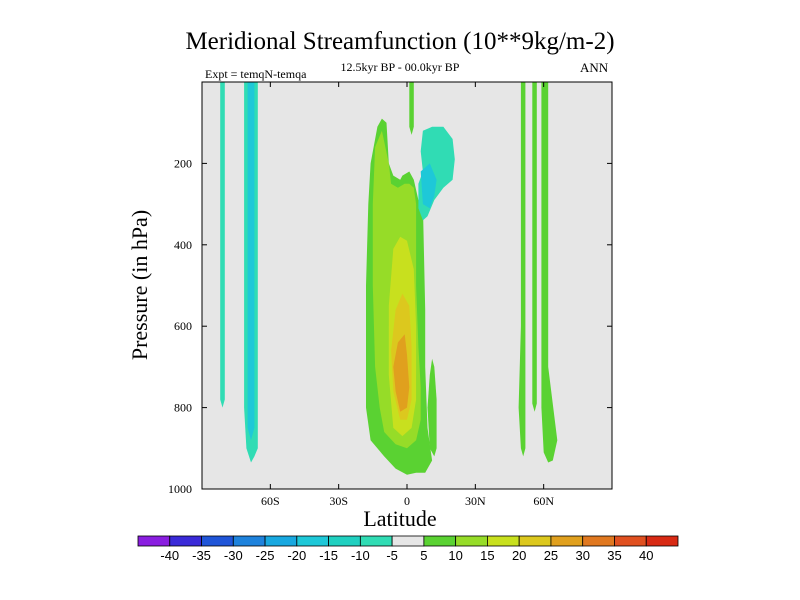 This screenshot has width=800, height=600. What do you see at coordinates (543, 501) in the screenshot?
I see `x-tick-label: 60N` at bounding box center [543, 501].